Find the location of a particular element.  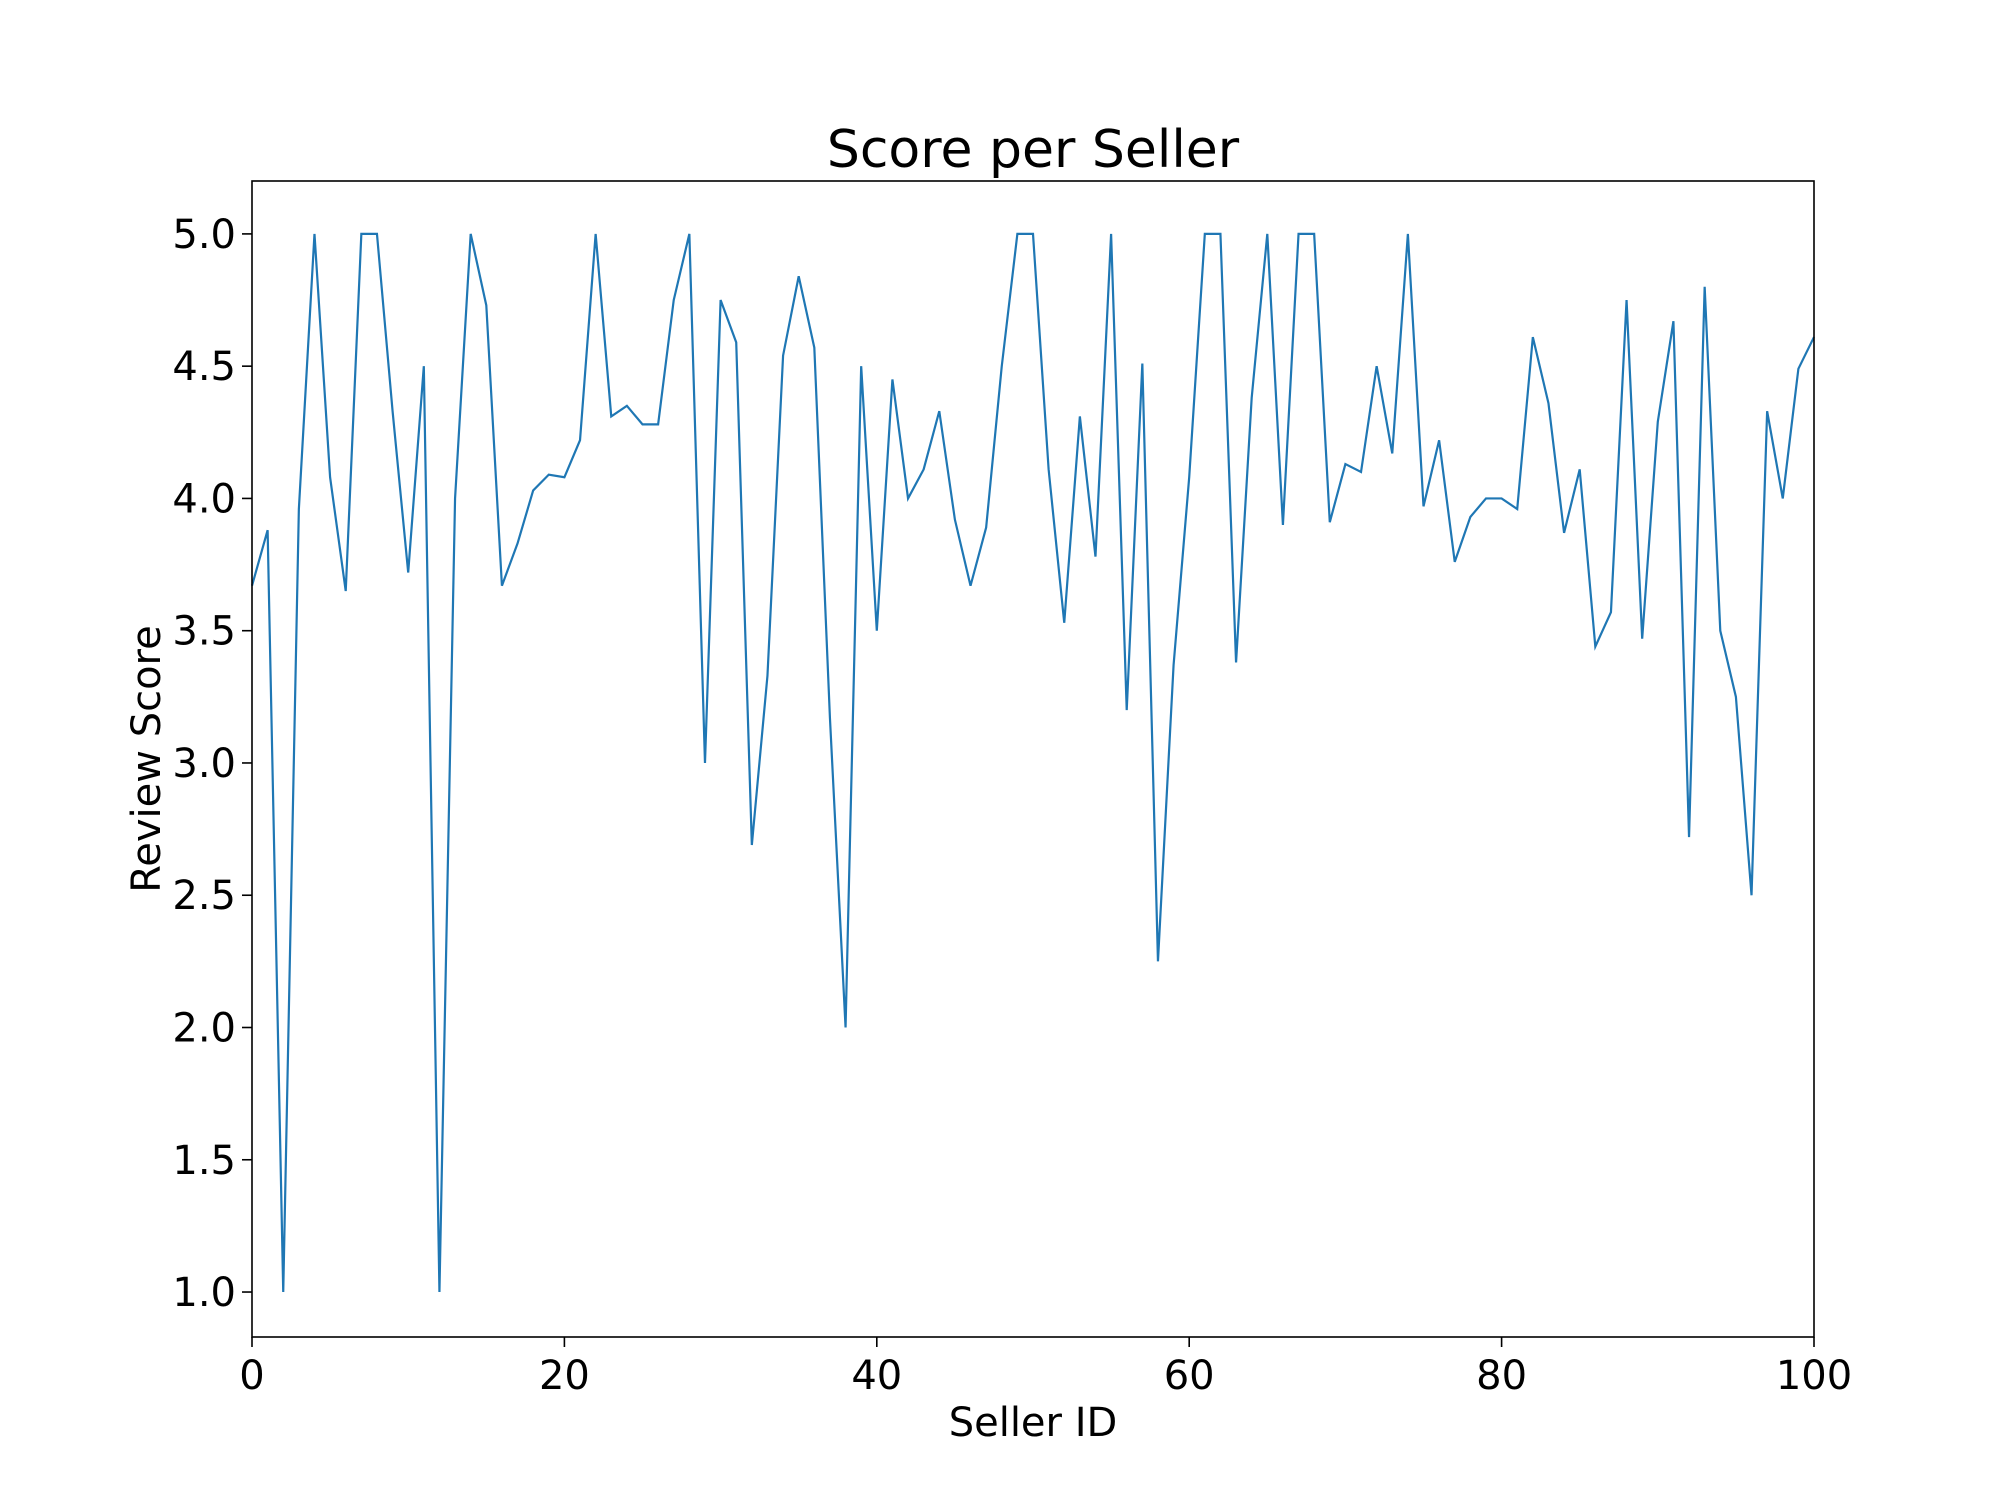

x-tick-label: 20 is located at coordinates (564, 1376).